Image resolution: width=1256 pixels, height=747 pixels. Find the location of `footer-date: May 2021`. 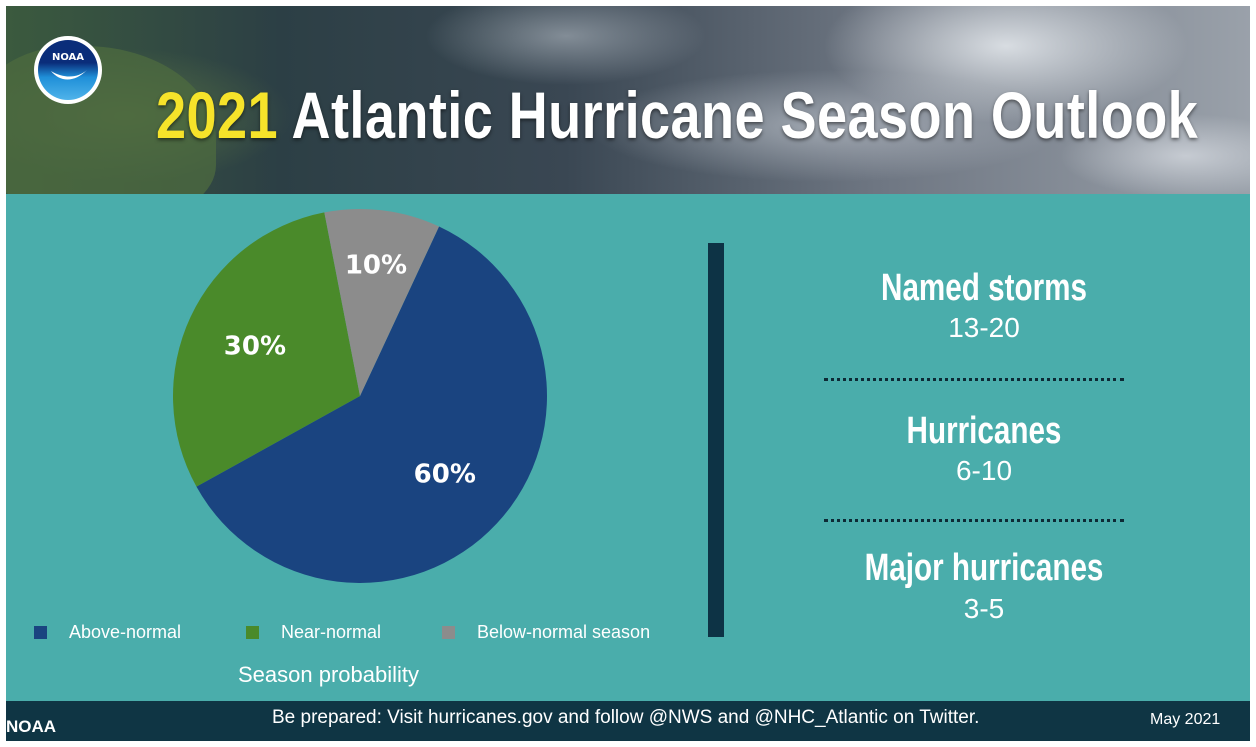

footer-date: May 2021 is located at coordinates (1185, 719).